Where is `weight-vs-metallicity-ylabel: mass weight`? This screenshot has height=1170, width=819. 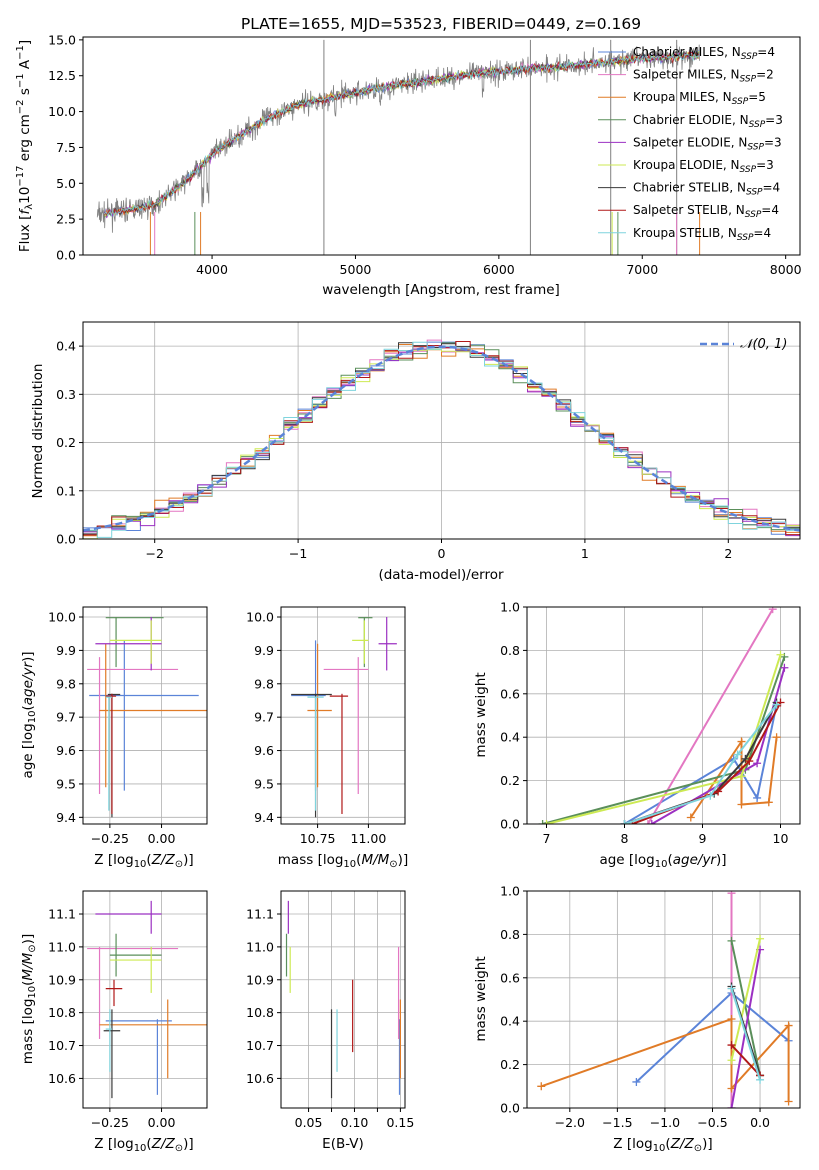
weight-vs-metallicity-ylabel: mass weight is located at coordinates (481, 998).